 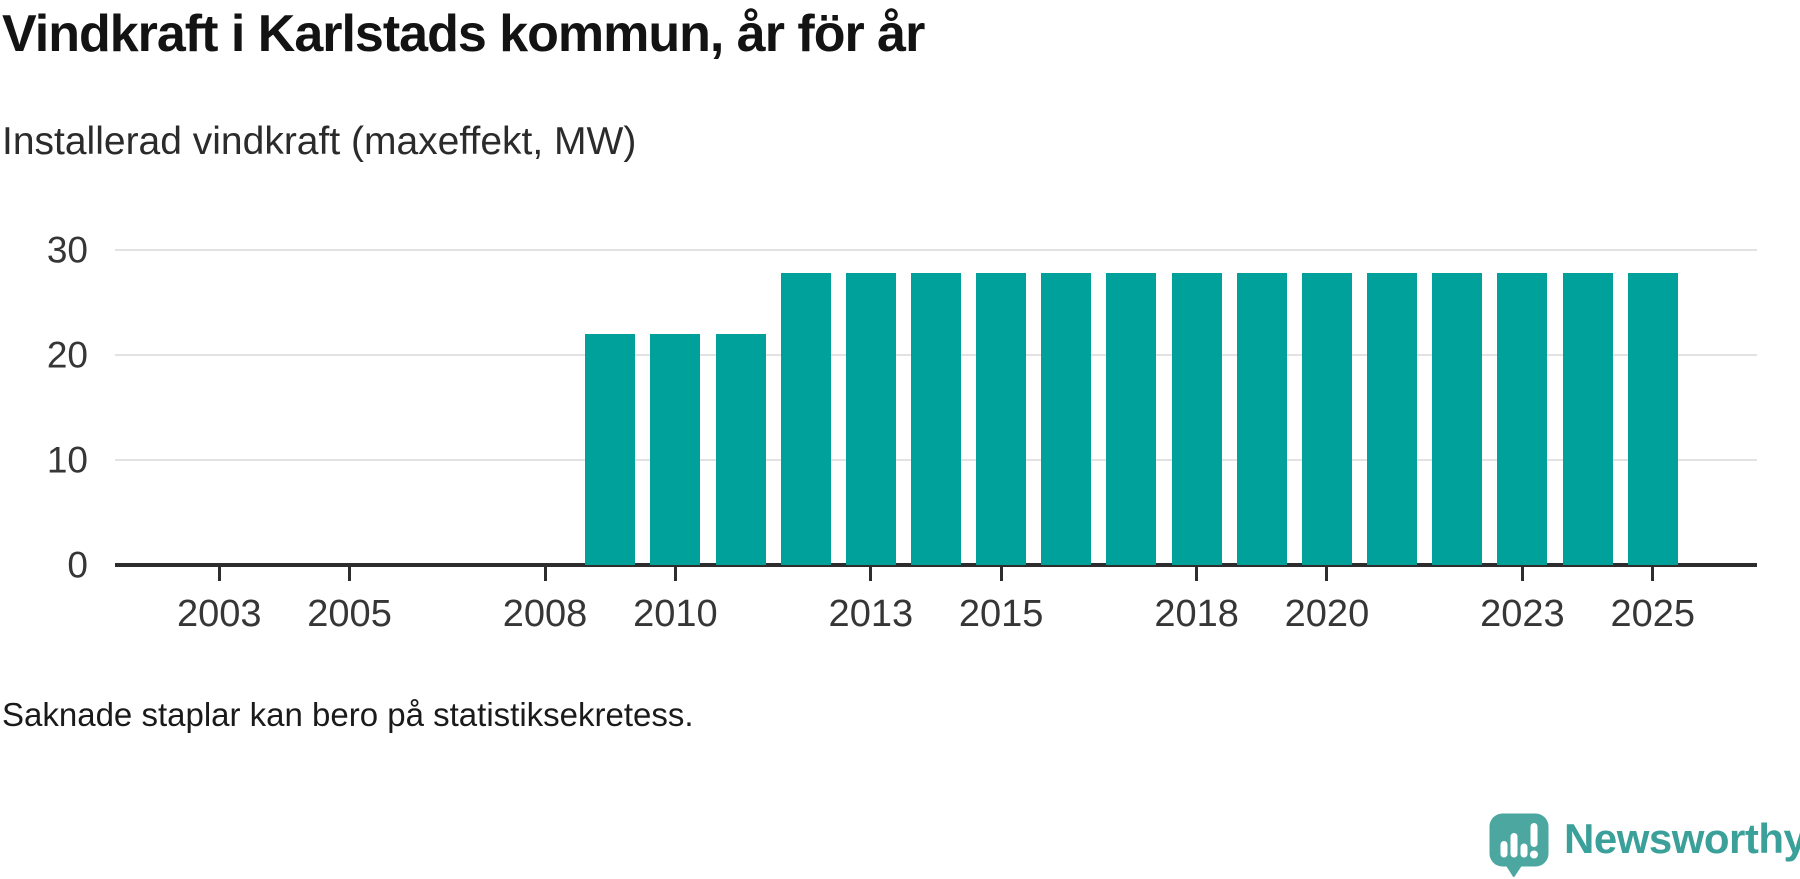 I want to click on y-tick-label-0: 0, so click(x=77, y=565).